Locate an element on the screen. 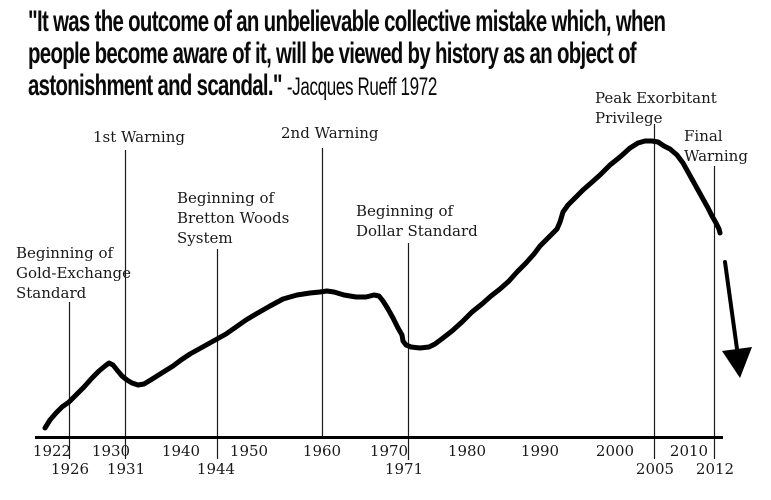 Image resolution: width=771 pixels, height=500 pixels. x-tick-1960: 1960 is located at coordinates (322, 451).